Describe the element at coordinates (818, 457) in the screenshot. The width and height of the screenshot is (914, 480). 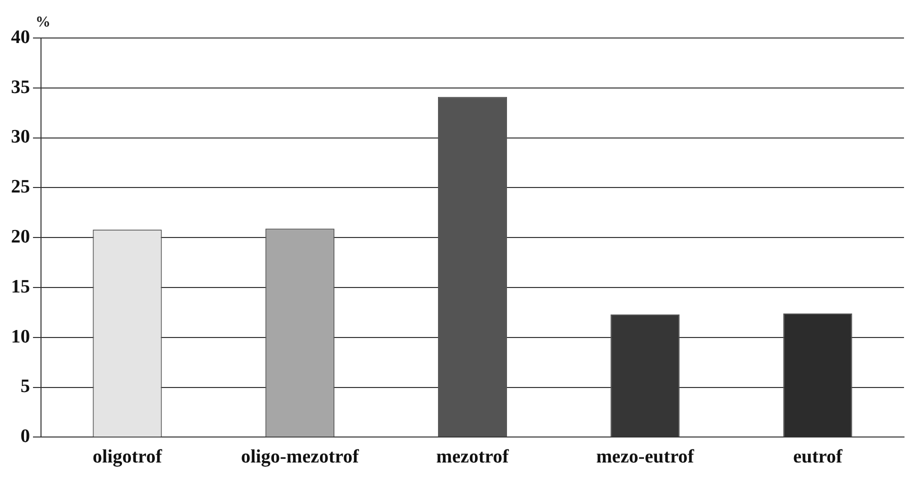
I see `x-tick-label: eutrof` at that location.